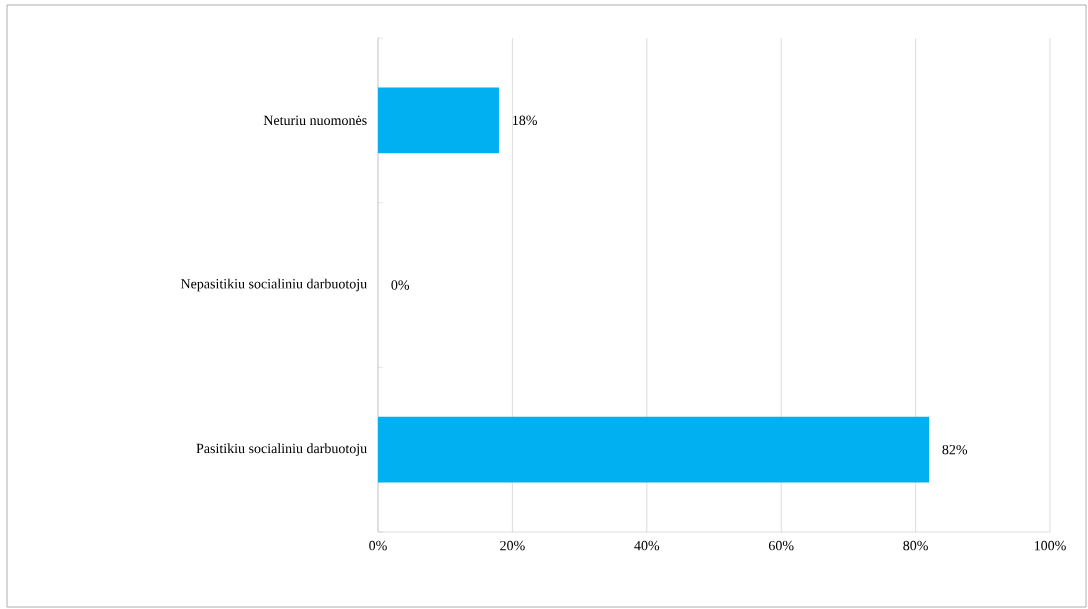 This screenshot has width=1088, height=609. Describe the element at coordinates (512, 545) in the screenshot. I see `x-tick-label: 20%` at that location.